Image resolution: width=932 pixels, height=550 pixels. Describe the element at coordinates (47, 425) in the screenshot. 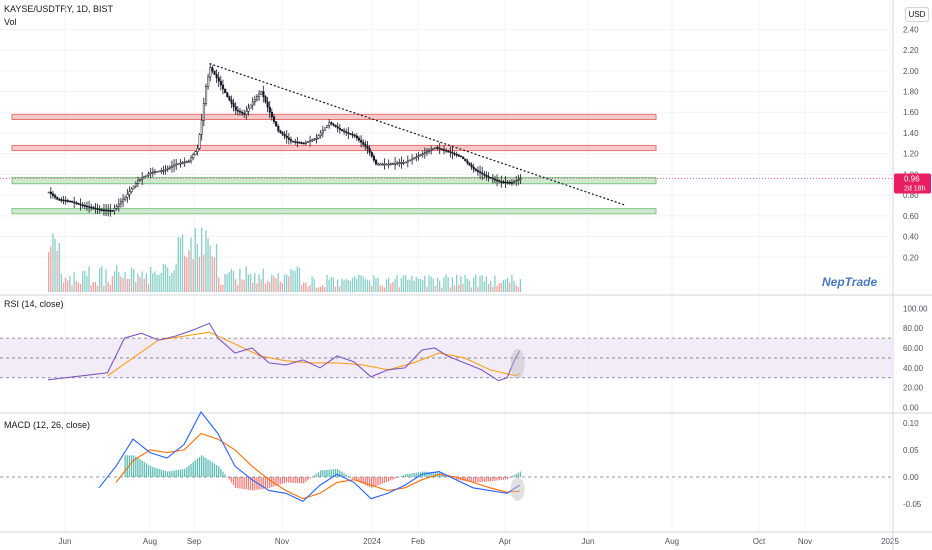

I see `macd-title: MACD (12, 26, close)` at that location.